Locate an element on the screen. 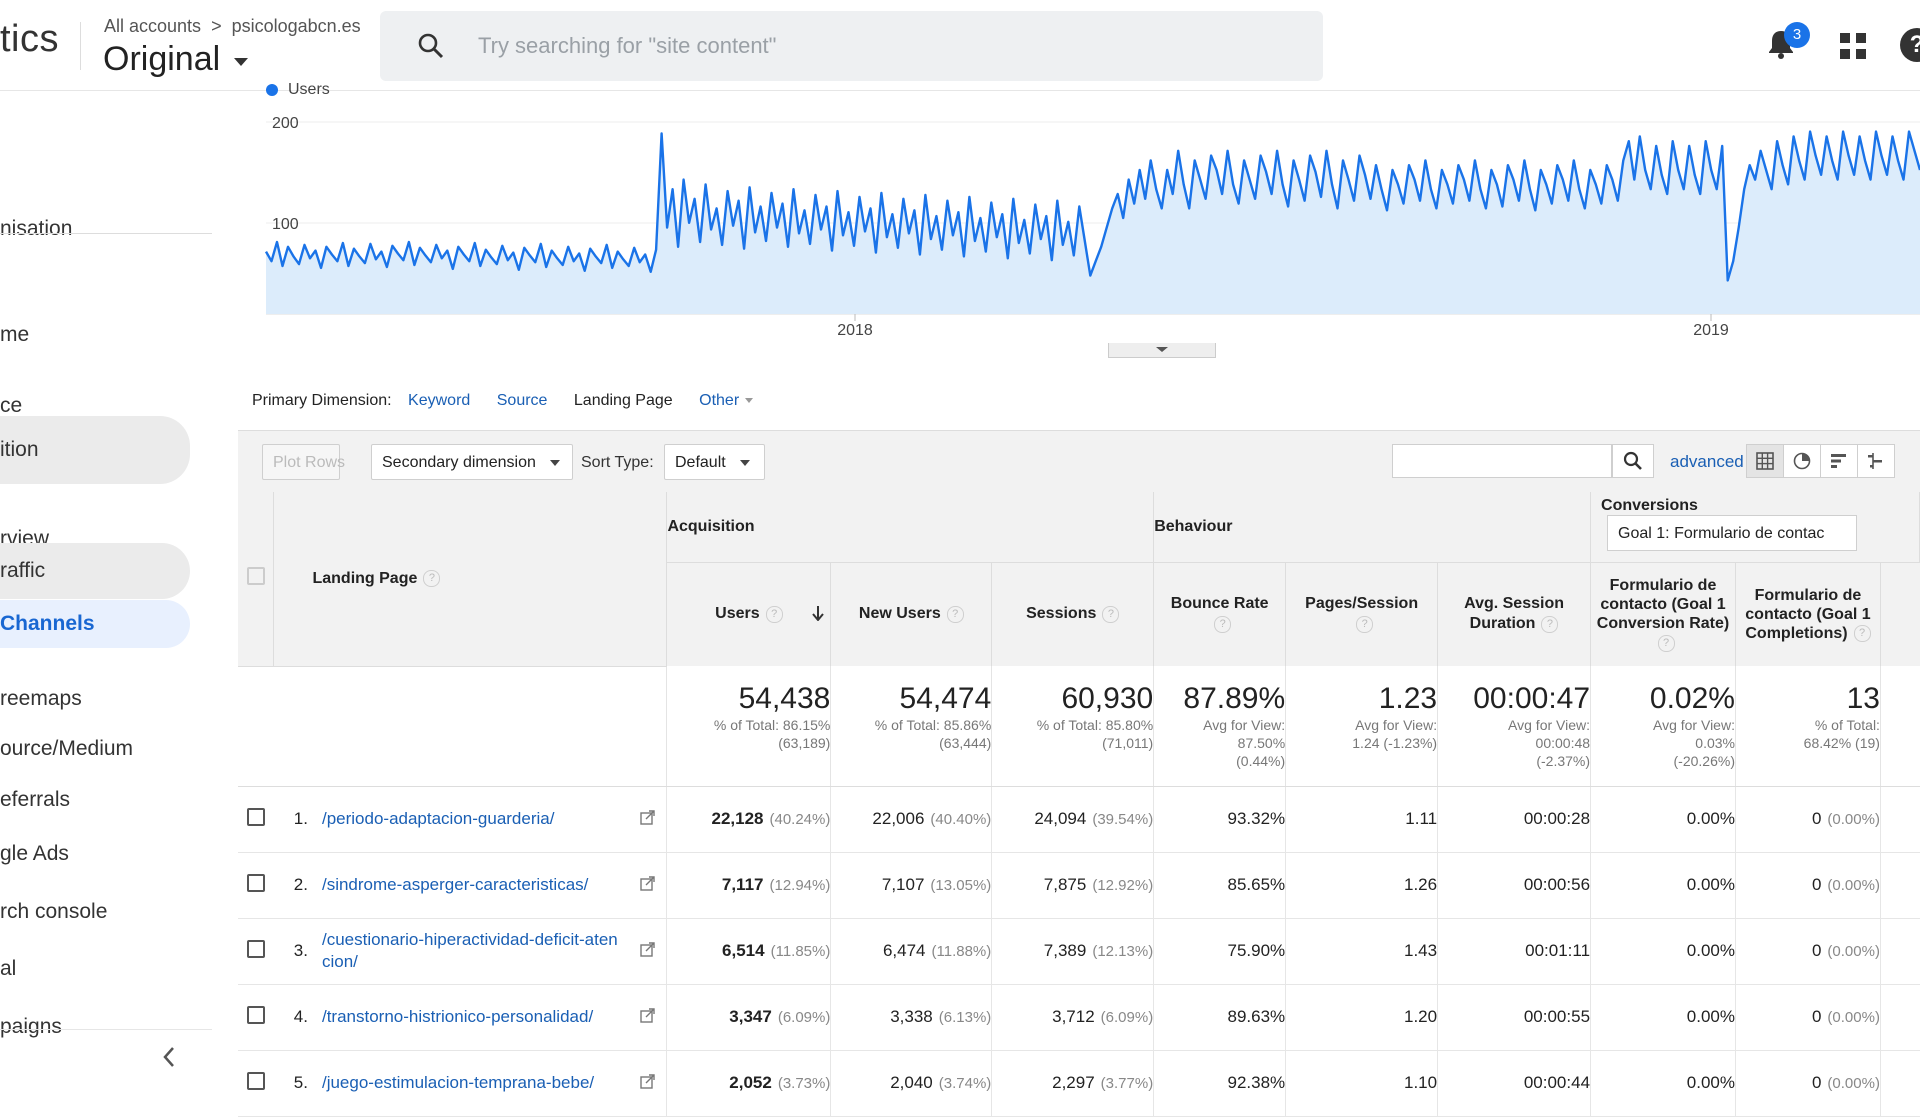  advanced-filter-link: advanced is located at coordinates (1707, 461).